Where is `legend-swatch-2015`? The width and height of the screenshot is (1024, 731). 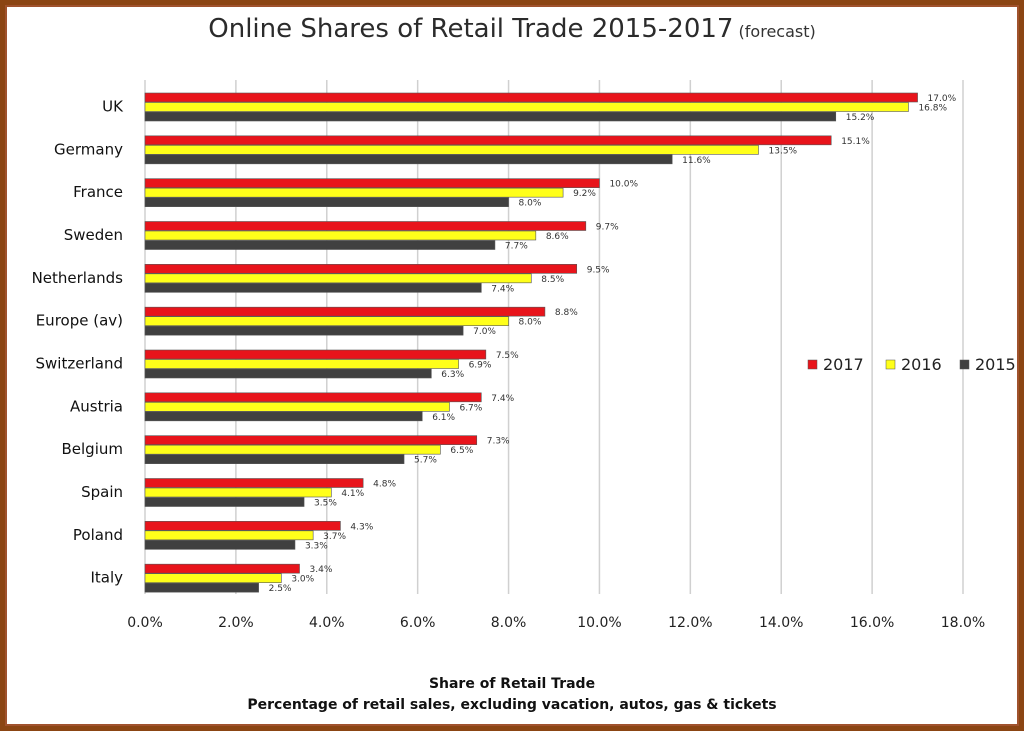 legend-swatch-2015 is located at coordinates (964, 364).